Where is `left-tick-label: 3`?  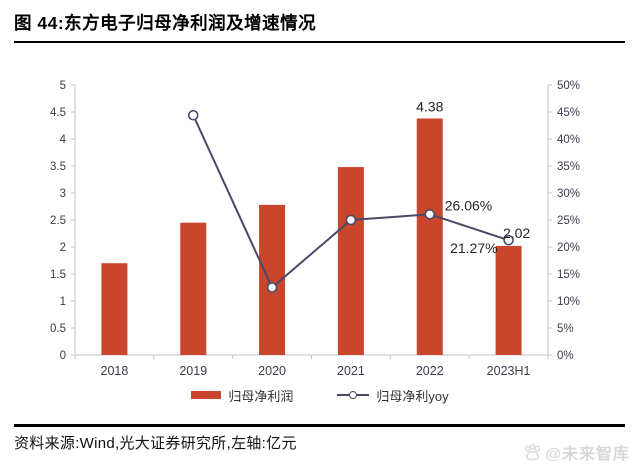 left-tick-label: 3 is located at coordinates (63, 194).